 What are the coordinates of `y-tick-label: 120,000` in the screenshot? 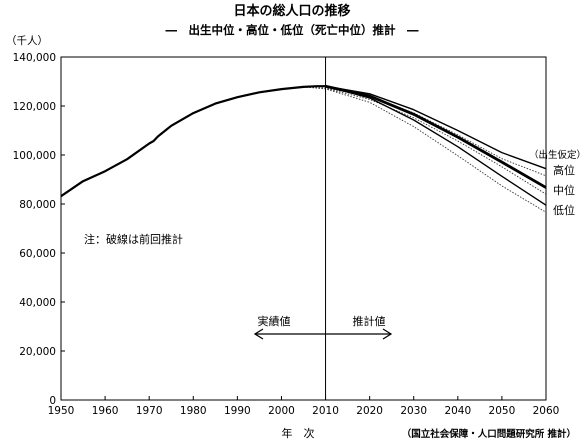 It's located at (34, 107).